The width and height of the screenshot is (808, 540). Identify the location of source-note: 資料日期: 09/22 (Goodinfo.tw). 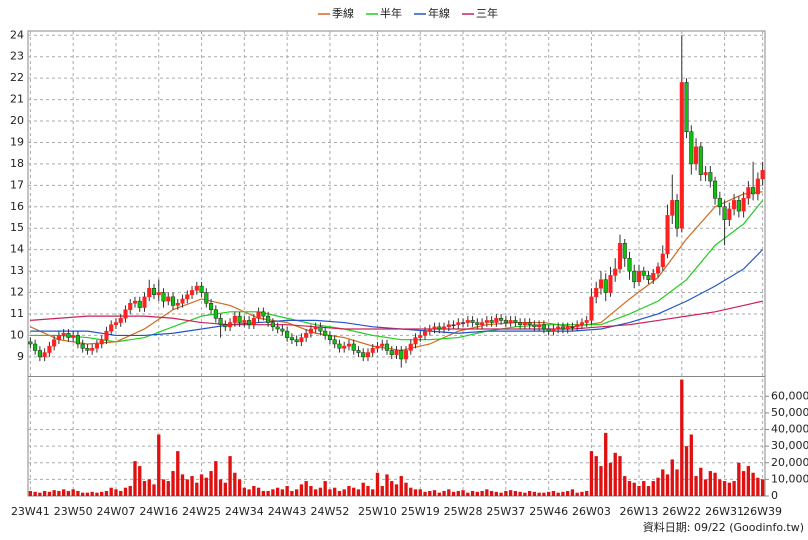
(723, 527).